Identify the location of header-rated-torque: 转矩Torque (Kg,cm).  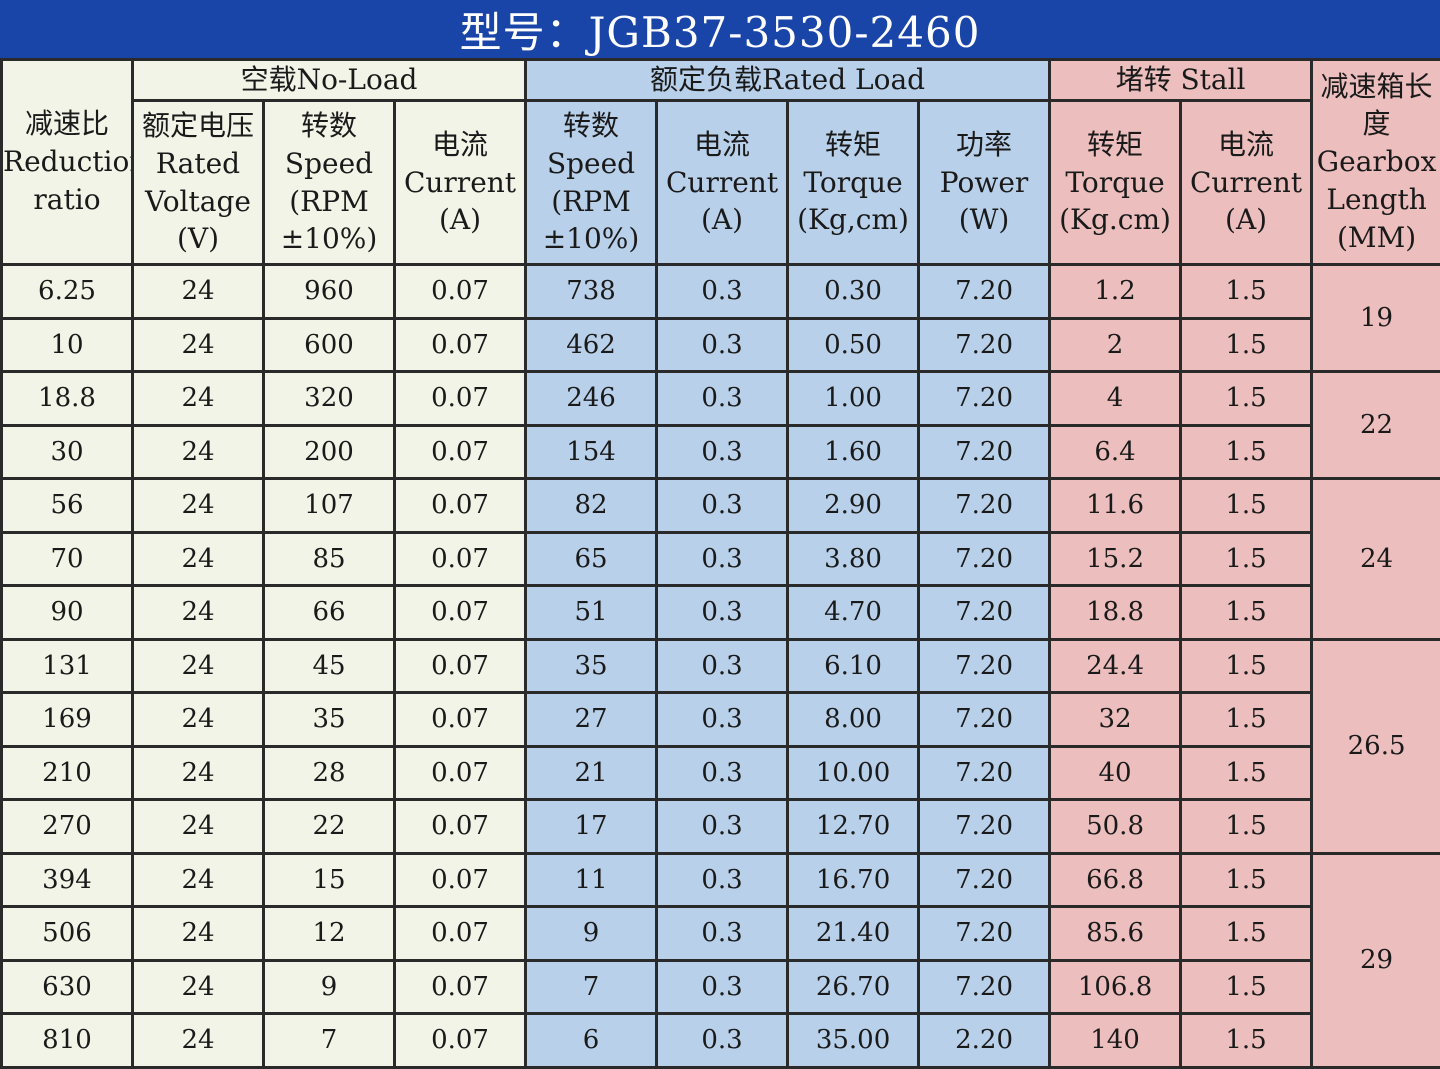
(853, 183).